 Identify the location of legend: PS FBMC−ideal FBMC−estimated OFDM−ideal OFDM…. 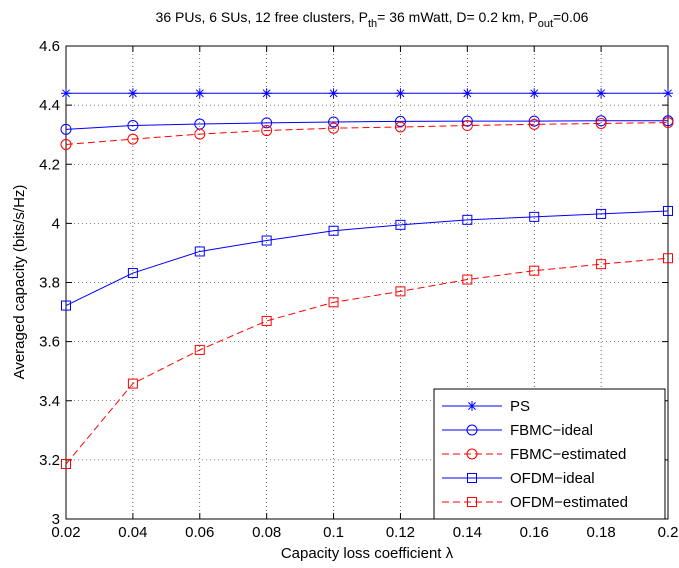
(549, 454).